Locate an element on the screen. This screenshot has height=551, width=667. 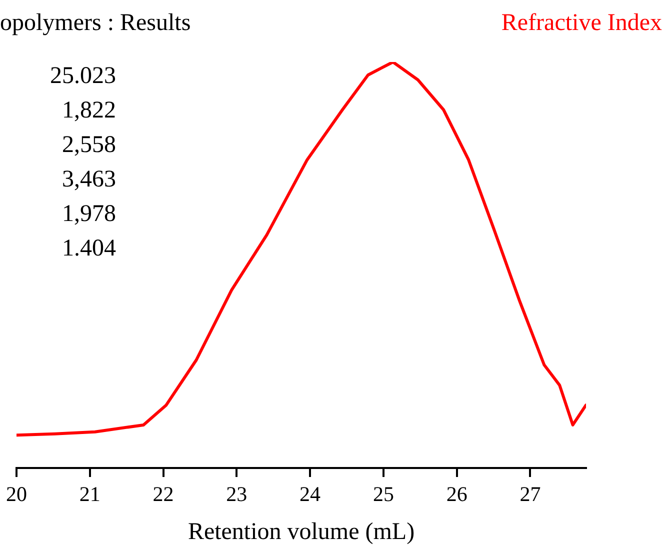
x-tick-label: 21 is located at coordinates (89, 494).